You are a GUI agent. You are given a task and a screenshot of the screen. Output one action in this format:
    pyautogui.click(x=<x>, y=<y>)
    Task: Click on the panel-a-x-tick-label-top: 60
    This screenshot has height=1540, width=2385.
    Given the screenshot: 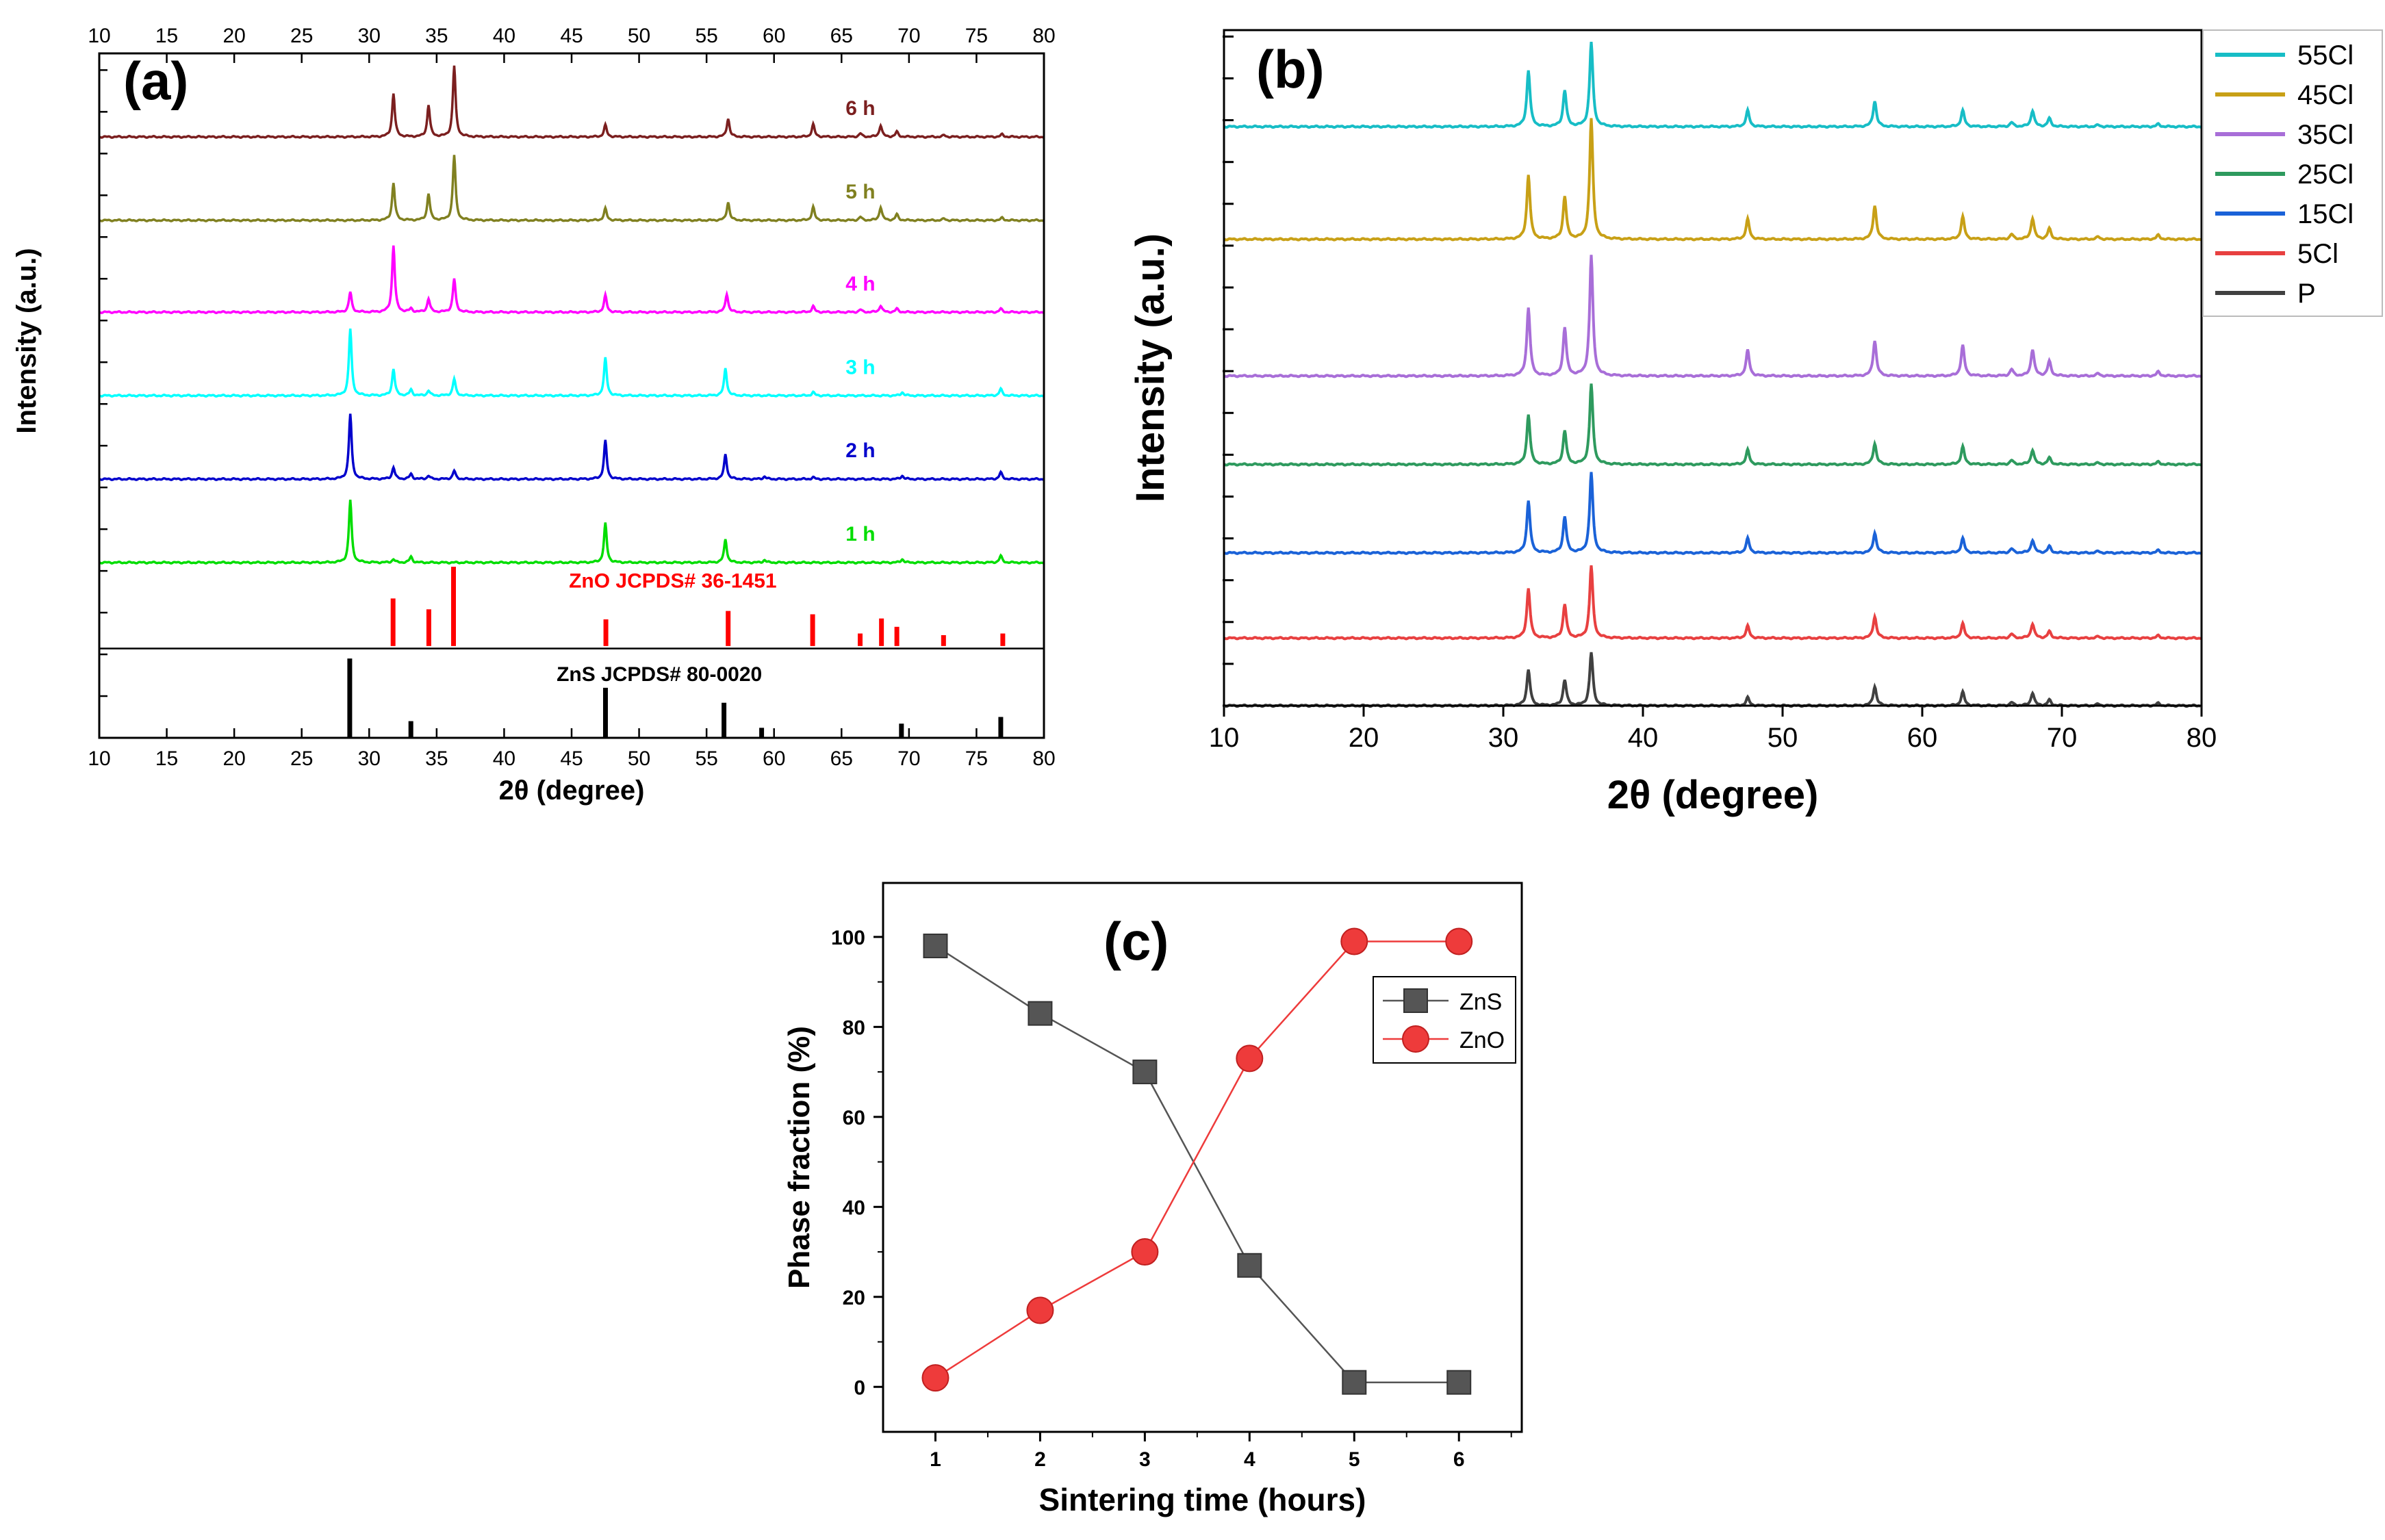 What is the action you would take?
    pyautogui.click(x=774, y=36)
    